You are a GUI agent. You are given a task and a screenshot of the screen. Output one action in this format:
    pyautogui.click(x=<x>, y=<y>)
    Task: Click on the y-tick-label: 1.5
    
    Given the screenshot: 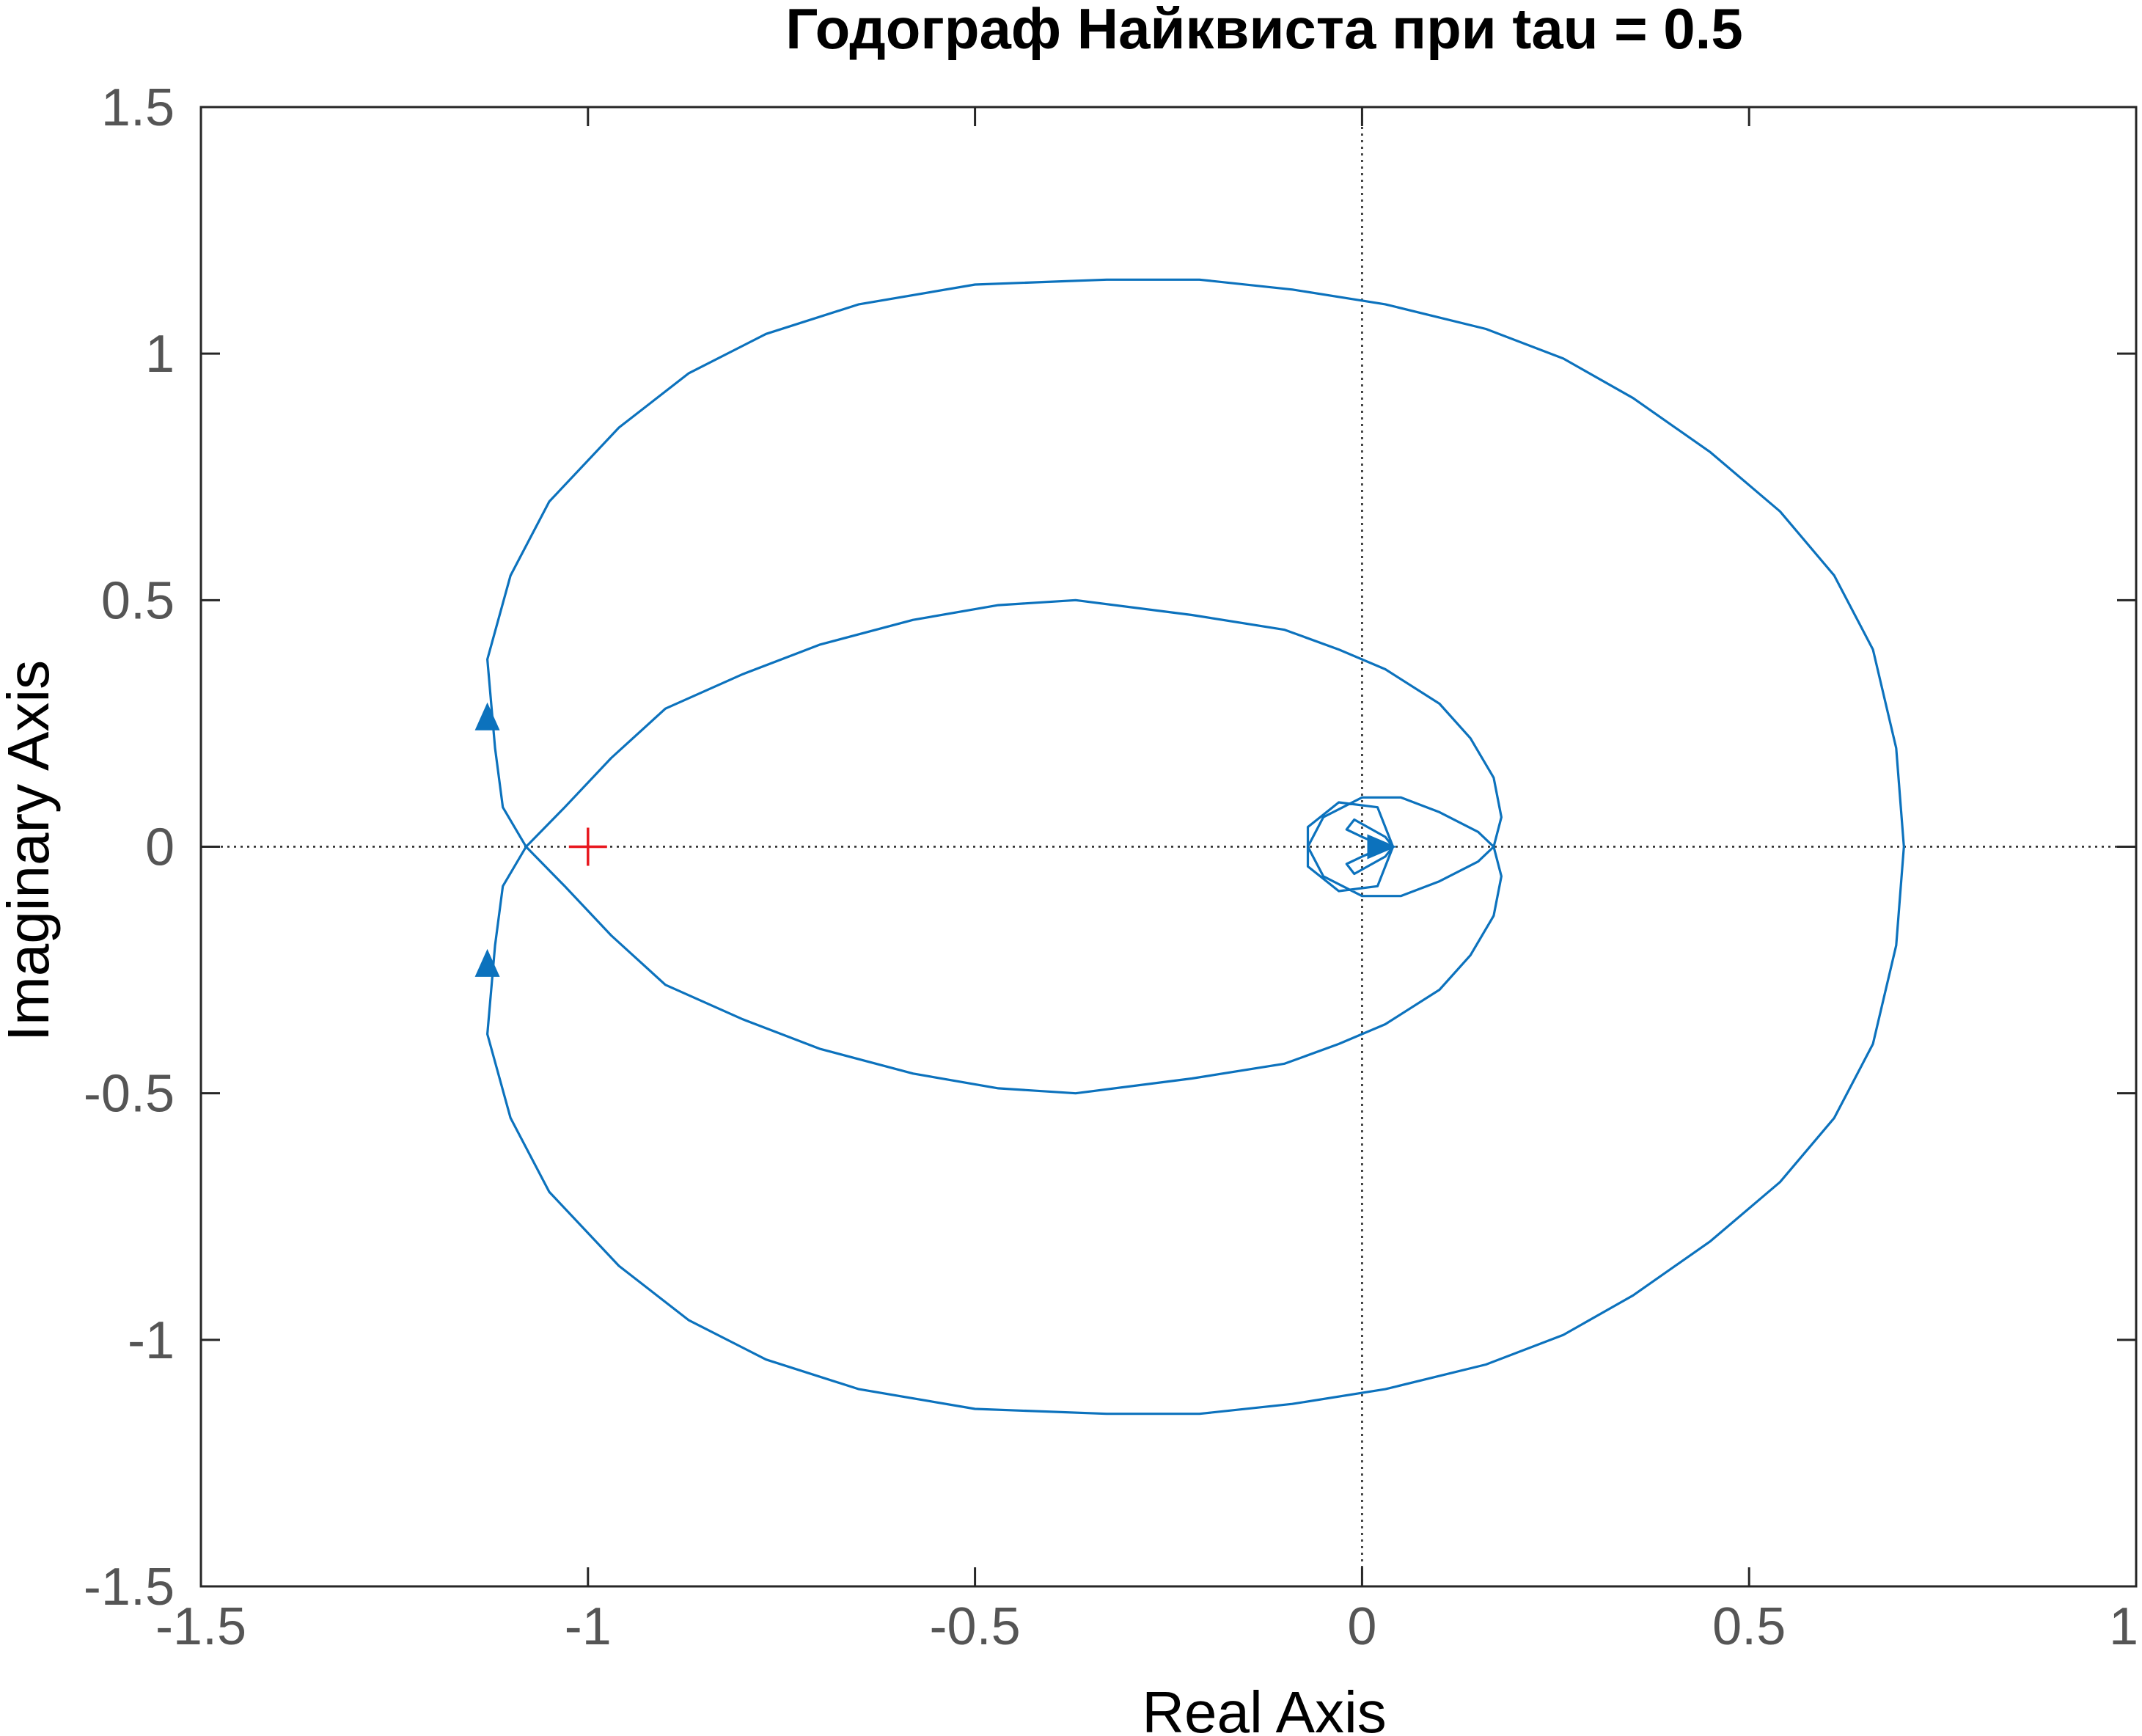 What is the action you would take?
    pyautogui.click(x=138, y=108)
    